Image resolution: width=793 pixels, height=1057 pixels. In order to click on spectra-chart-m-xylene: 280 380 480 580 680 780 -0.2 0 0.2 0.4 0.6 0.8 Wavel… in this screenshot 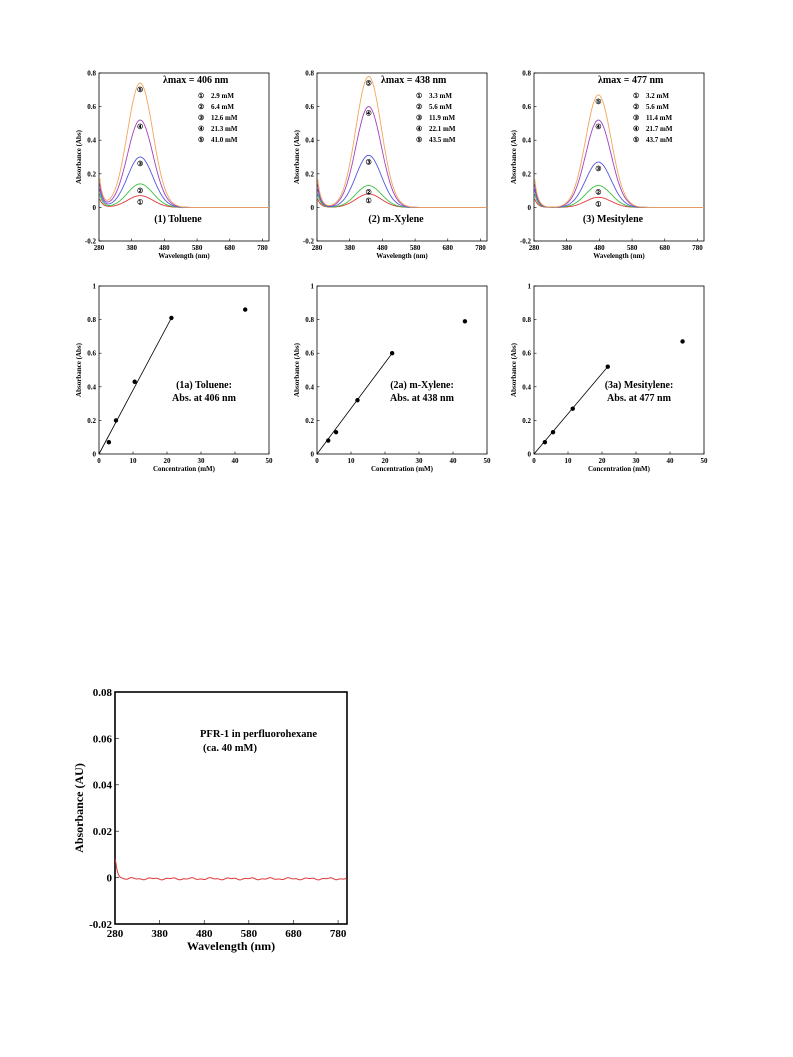, I will do `click(390, 164)`.